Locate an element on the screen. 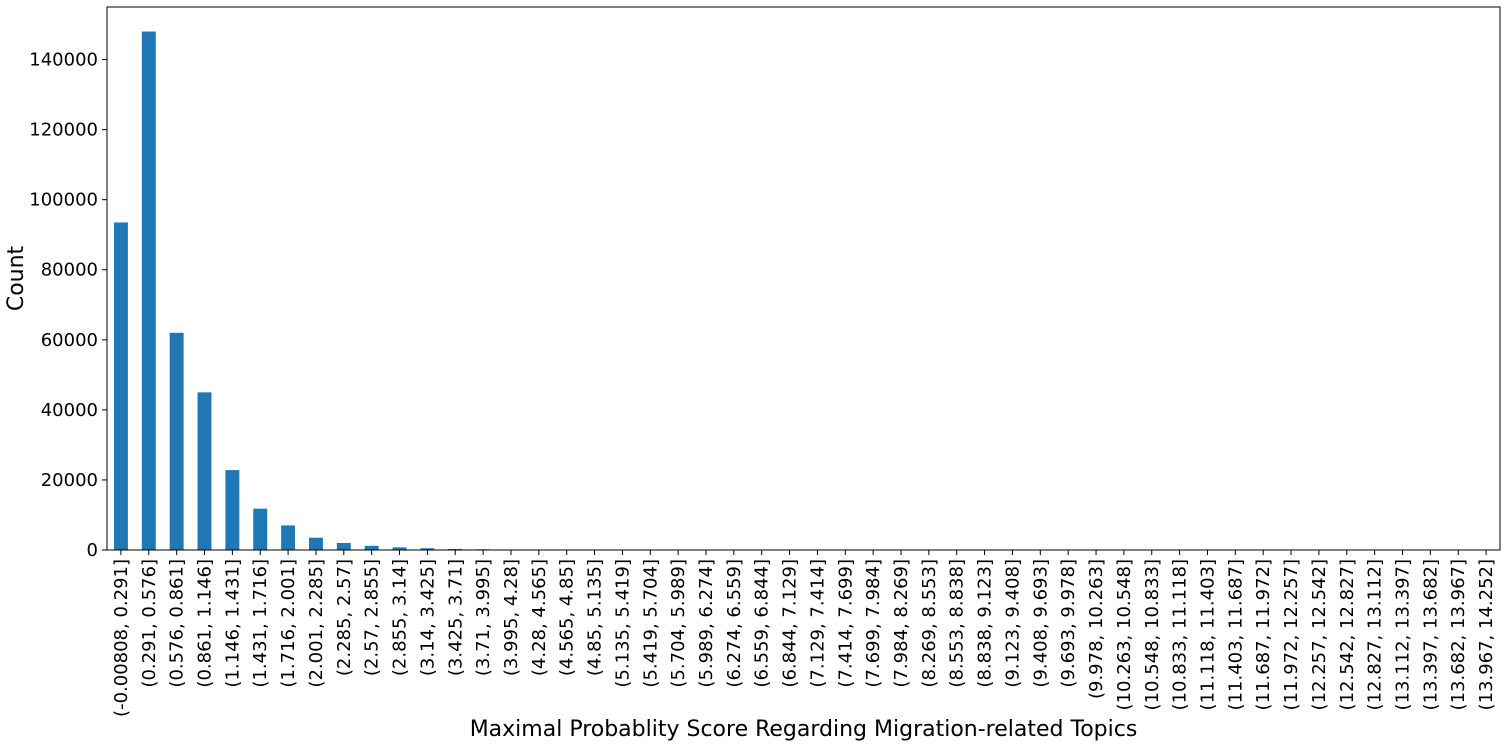 This screenshot has height=745, width=1508. y-axis-ticks: 0 20000 40000 60000 80000 100000 120000 140000 is located at coordinates (68, 305).